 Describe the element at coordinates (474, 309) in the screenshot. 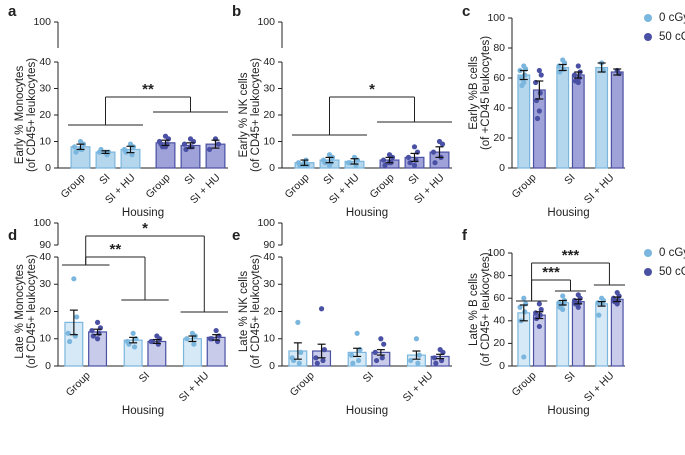

I see `y-axis-label: Late % B cells` at that location.